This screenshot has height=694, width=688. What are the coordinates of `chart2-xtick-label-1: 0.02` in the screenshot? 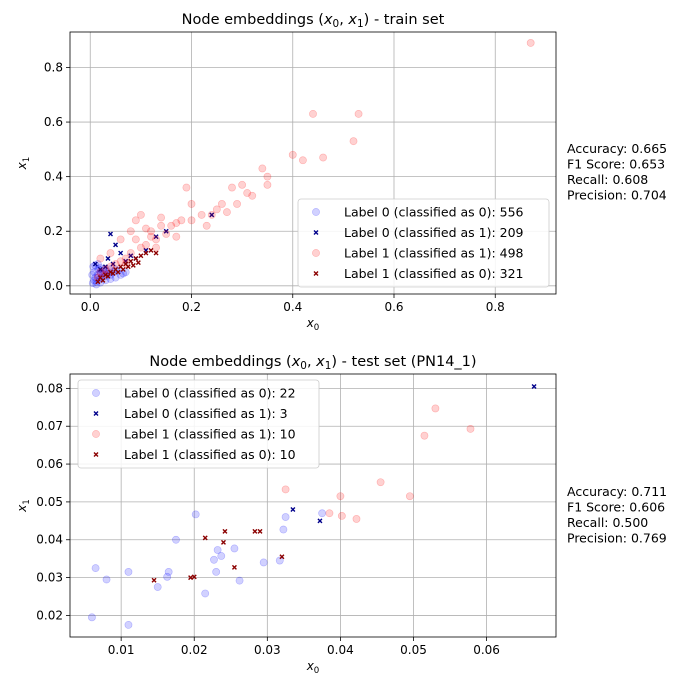 It's located at (194, 650).